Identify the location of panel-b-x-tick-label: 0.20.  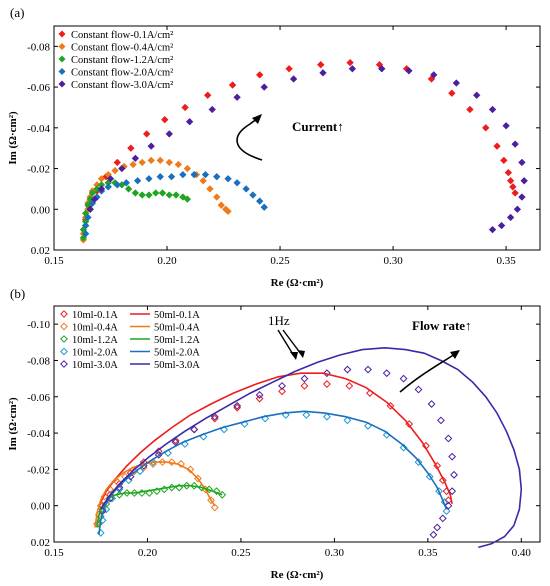
(148, 553).